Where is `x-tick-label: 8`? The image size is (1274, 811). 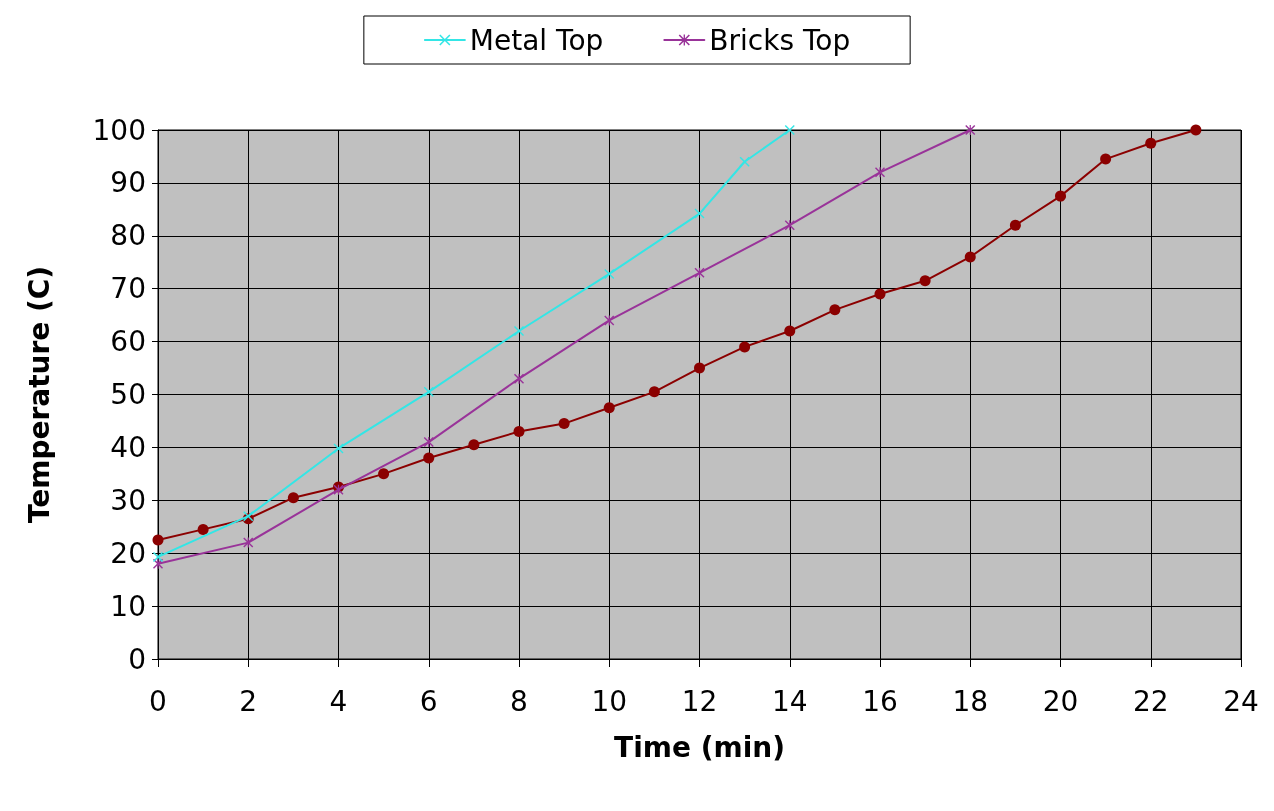
x-tick-label: 8 is located at coordinates (519, 701).